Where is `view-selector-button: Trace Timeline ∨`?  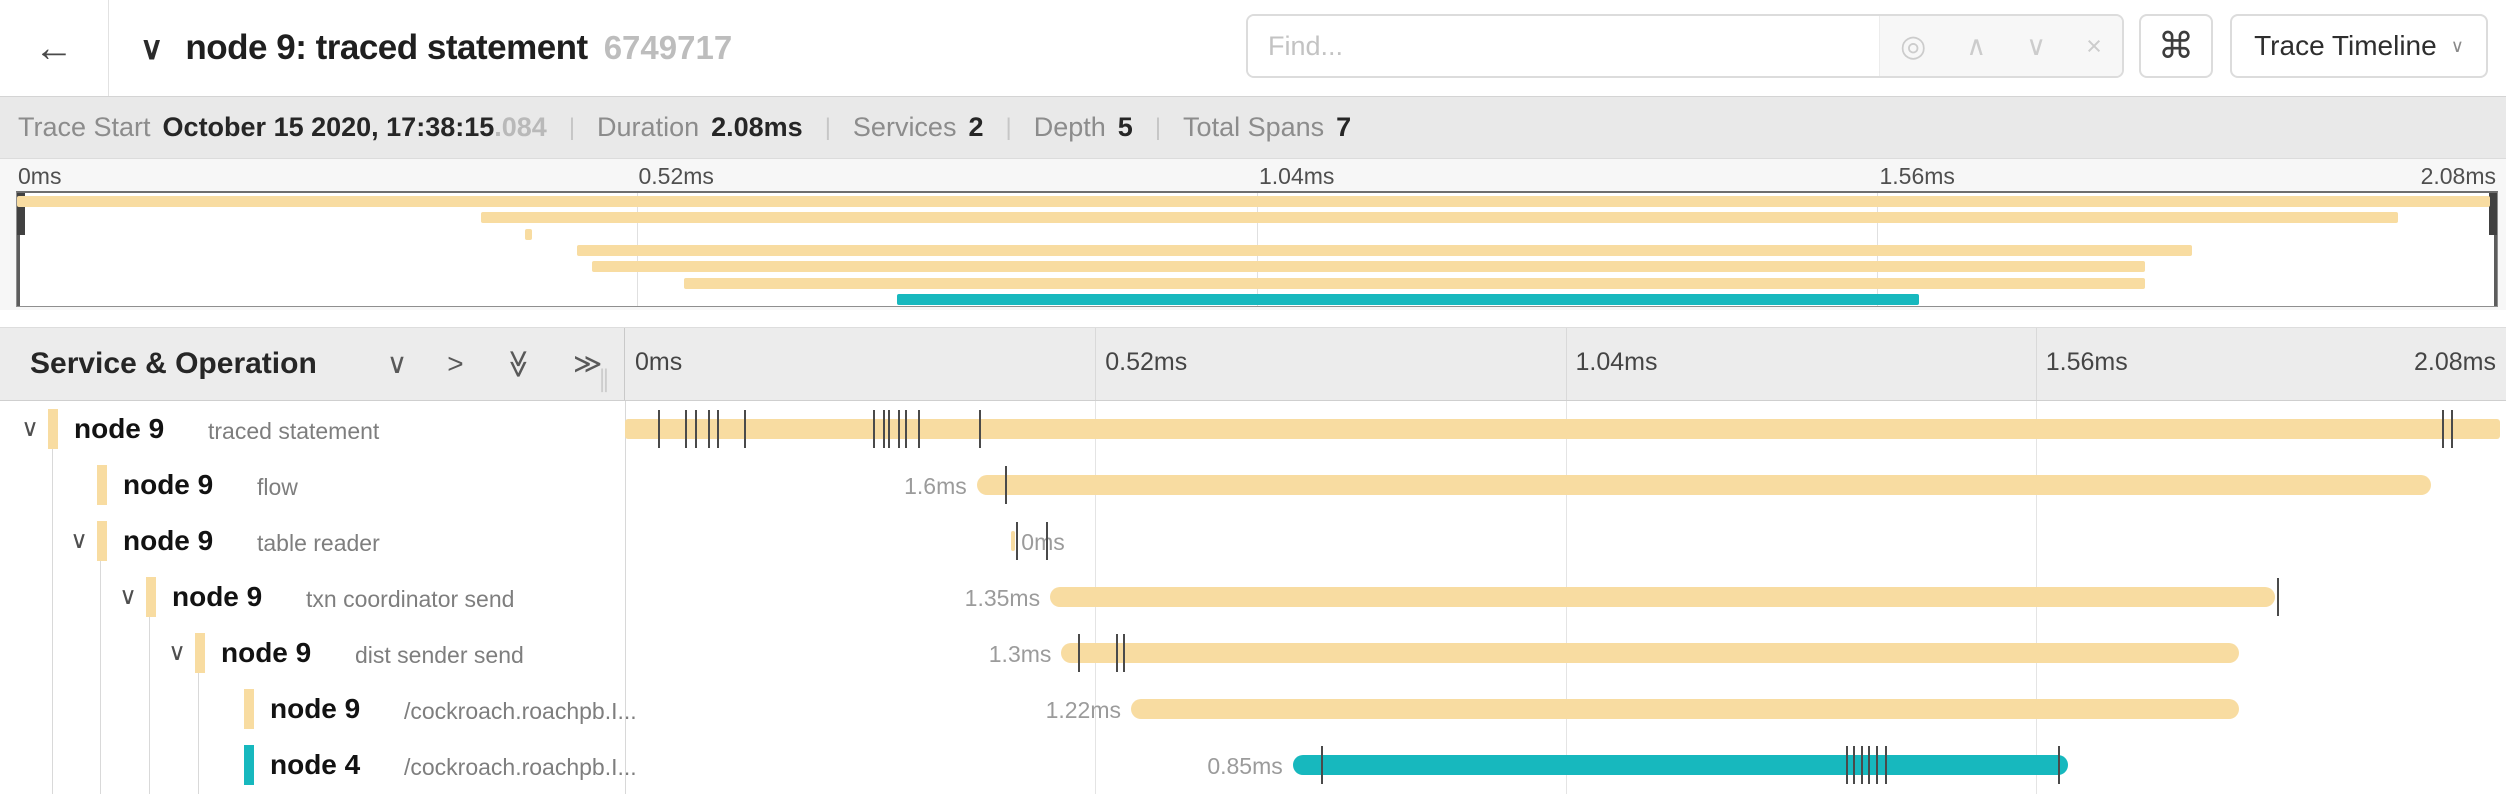 view-selector-button: Trace Timeline ∨ is located at coordinates (2359, 46).